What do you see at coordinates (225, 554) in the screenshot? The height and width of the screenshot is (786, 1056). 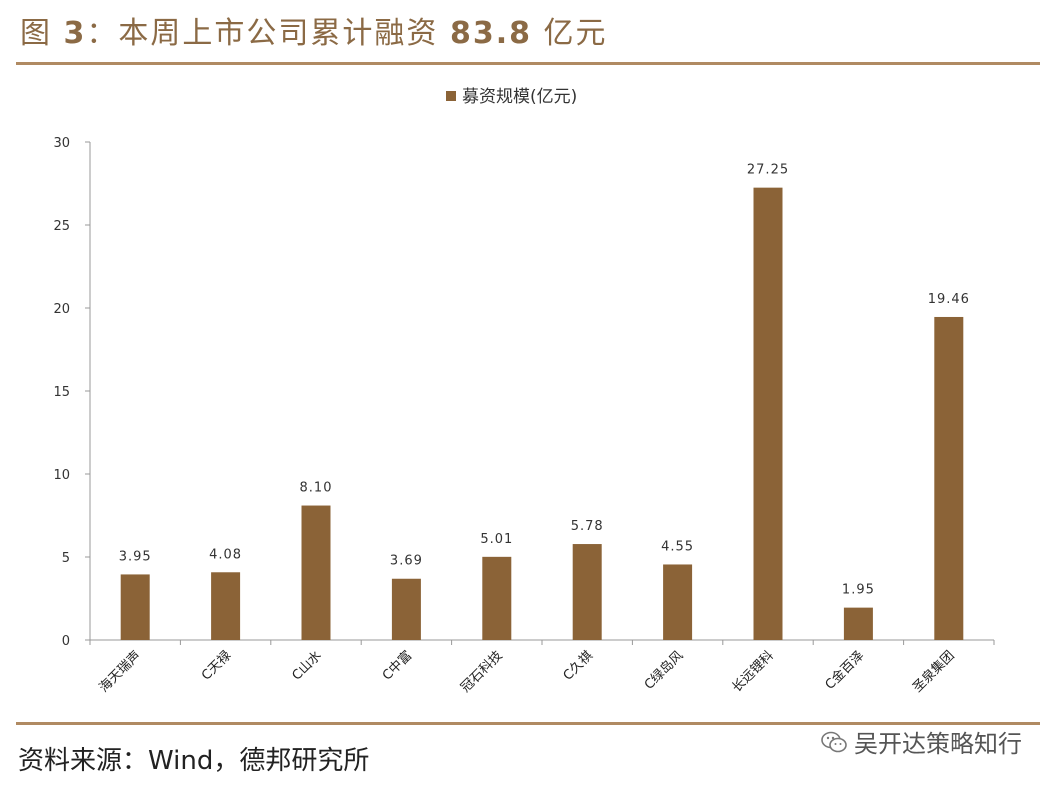 I see `data-label: 4.08` at bounding box center [225, 554].